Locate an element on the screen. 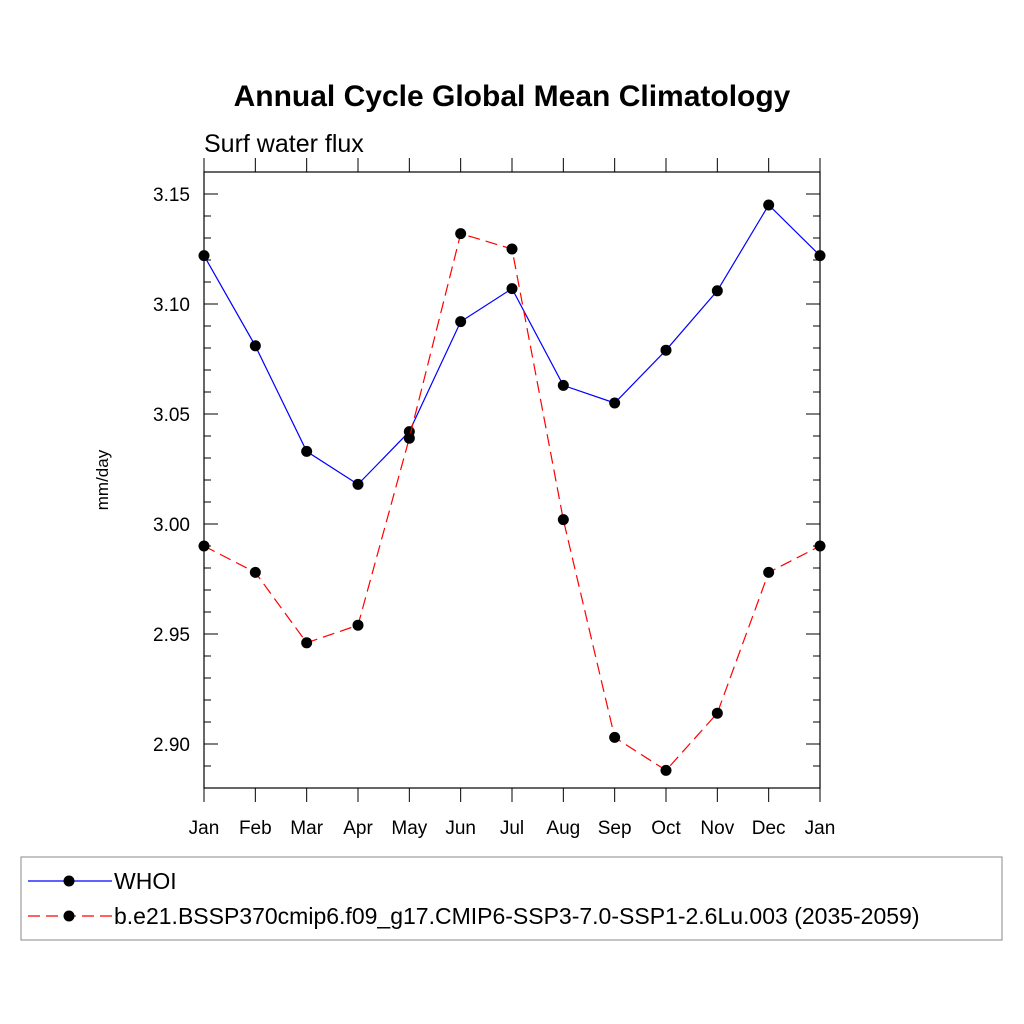 This screenshot has height=1024, width=1024. x-tick-labels: Jan Feb Mar Apr May Jun Jul Aug Sep Oct Nov Dec Jan is located at coordinates (512, 828).